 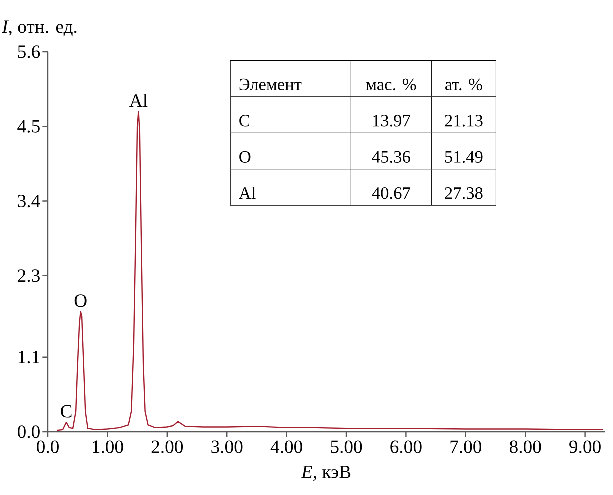 I want to click on x-tick-label: 4.00, so click(x=286, y=447).